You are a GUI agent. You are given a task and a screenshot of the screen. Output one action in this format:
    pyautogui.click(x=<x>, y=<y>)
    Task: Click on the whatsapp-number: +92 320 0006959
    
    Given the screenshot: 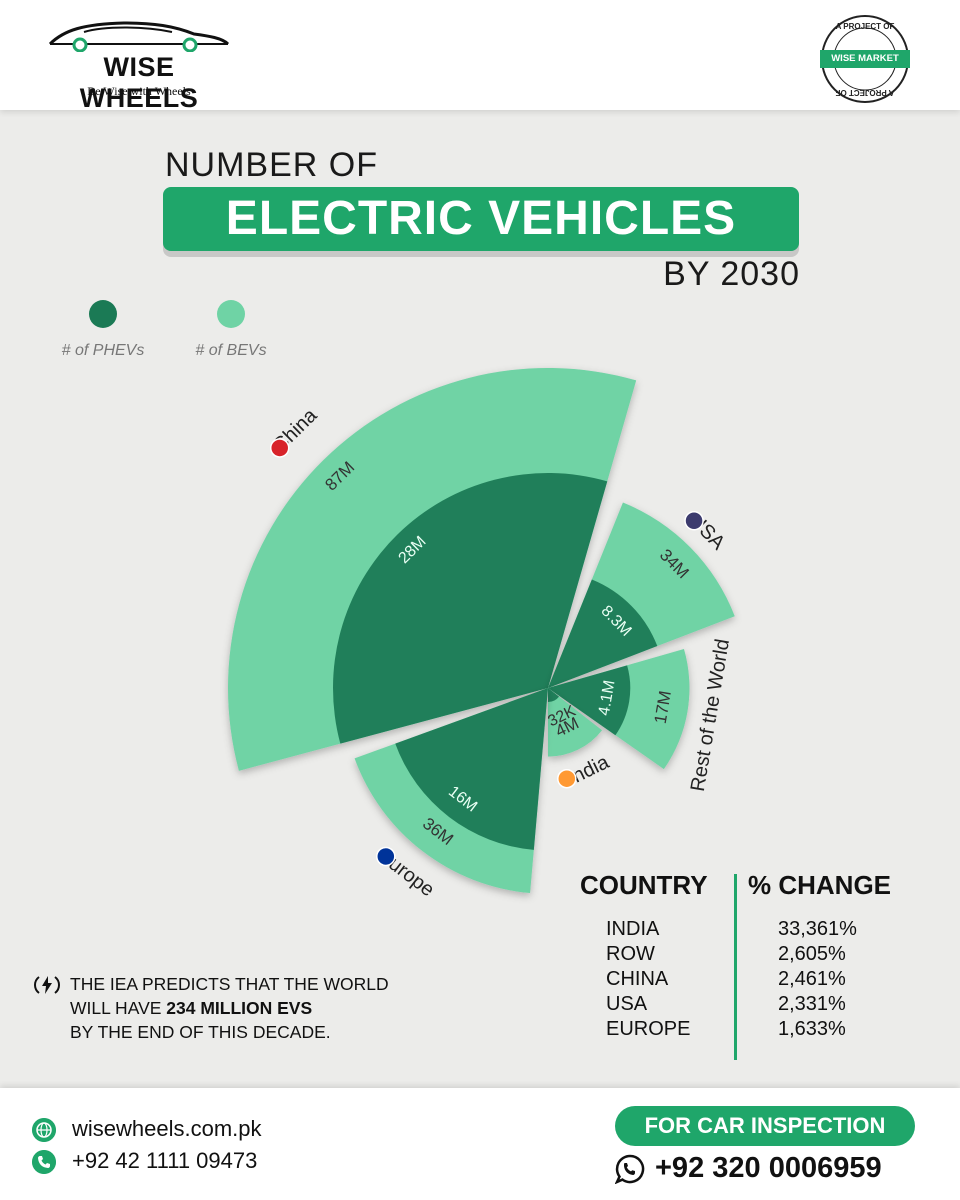 What is the action you would take?
    pyautogui.click(x=768, y=1168)
    